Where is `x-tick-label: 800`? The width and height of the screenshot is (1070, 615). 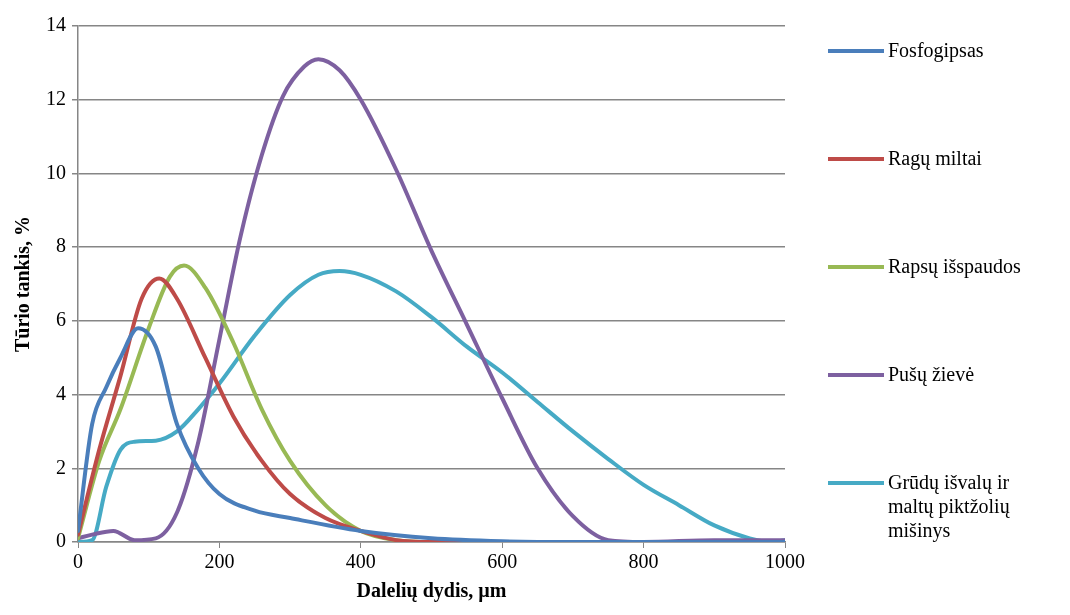
x-tick-label: 800 is located at coordinates (643, 561).